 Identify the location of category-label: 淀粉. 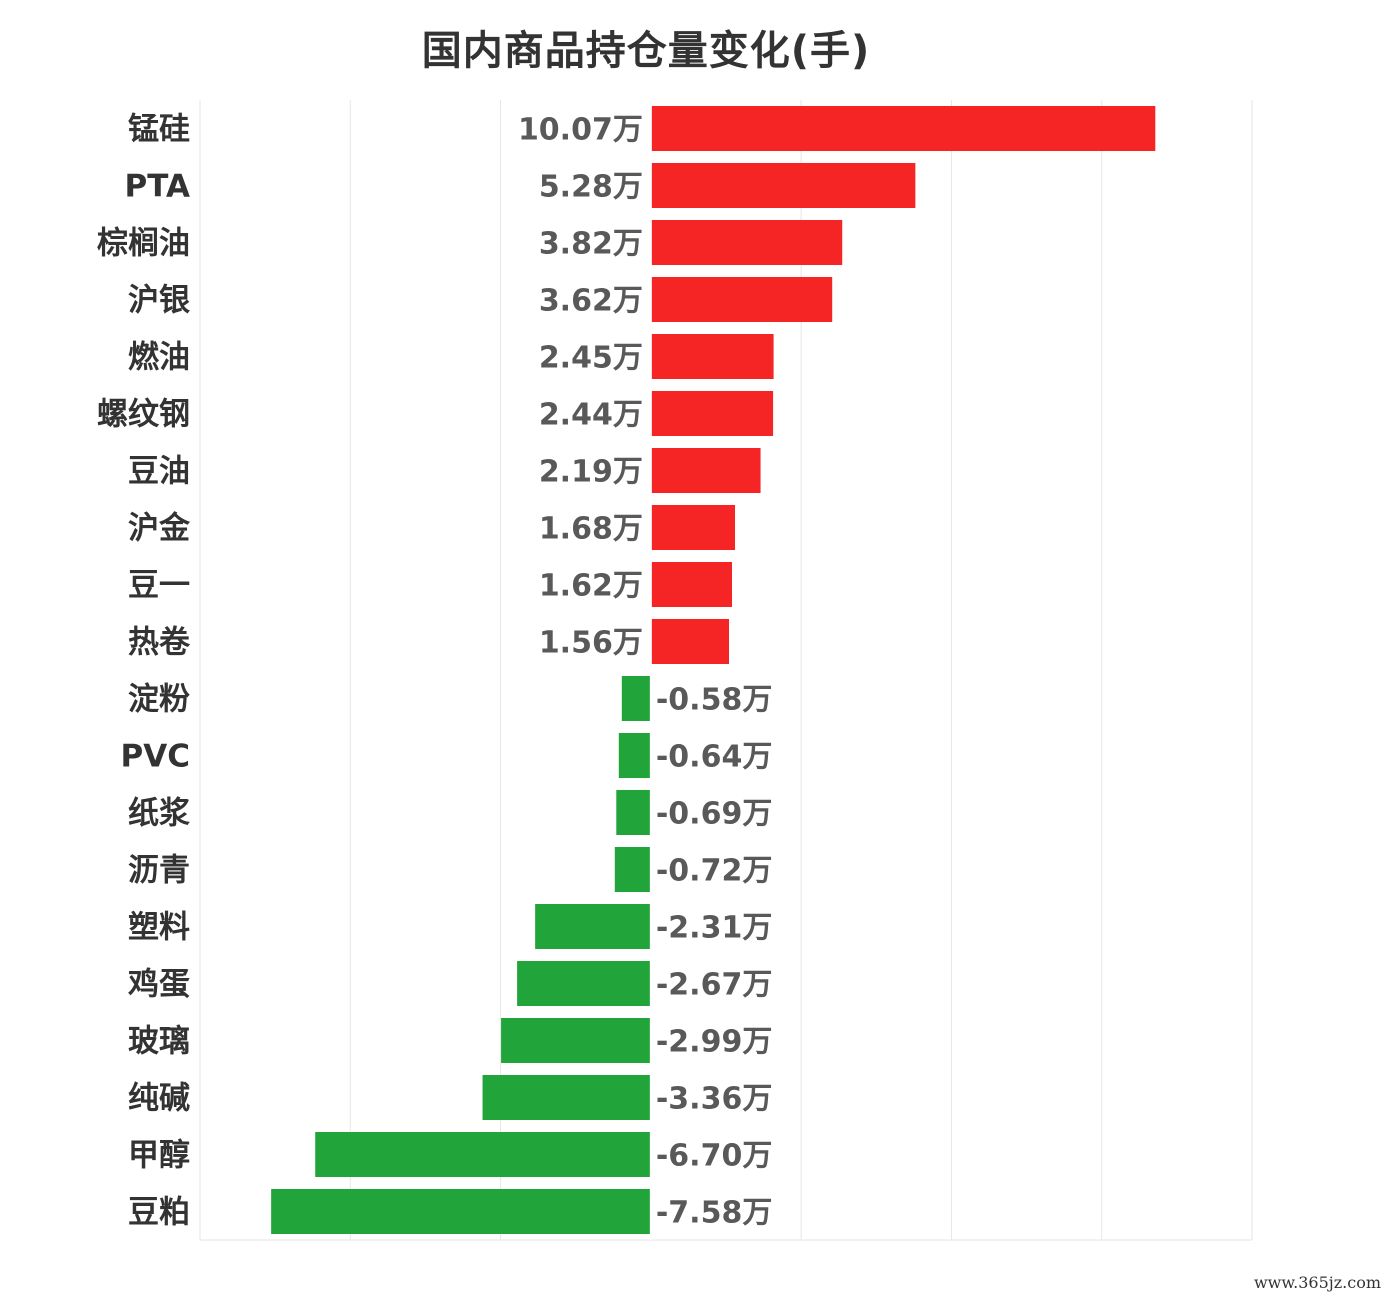
(159, 700).